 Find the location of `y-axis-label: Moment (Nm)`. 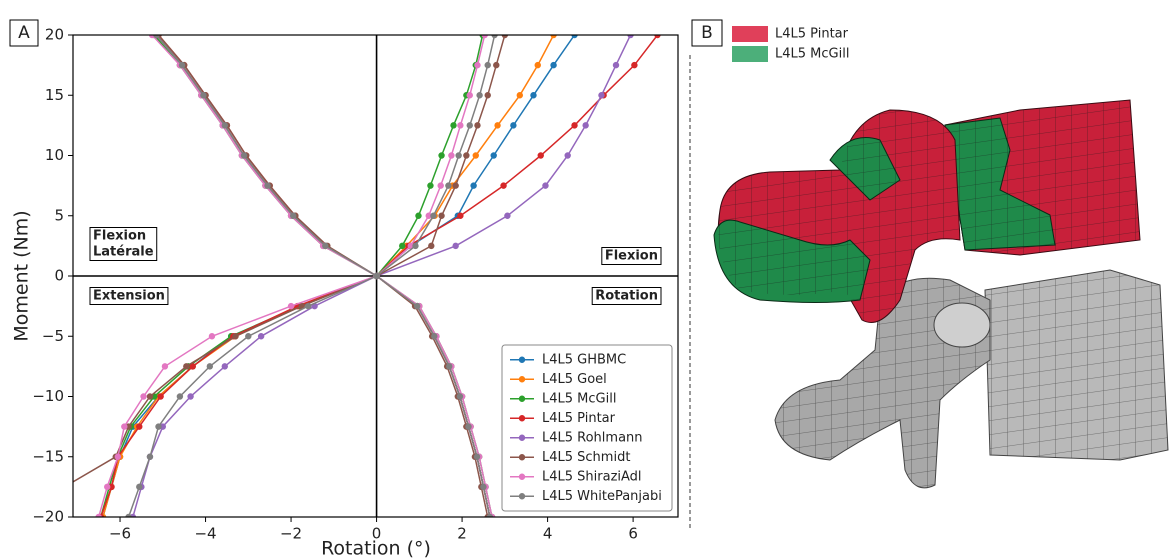

y-axis-label: Moment (Nm) is located at coordinates (22, 275).